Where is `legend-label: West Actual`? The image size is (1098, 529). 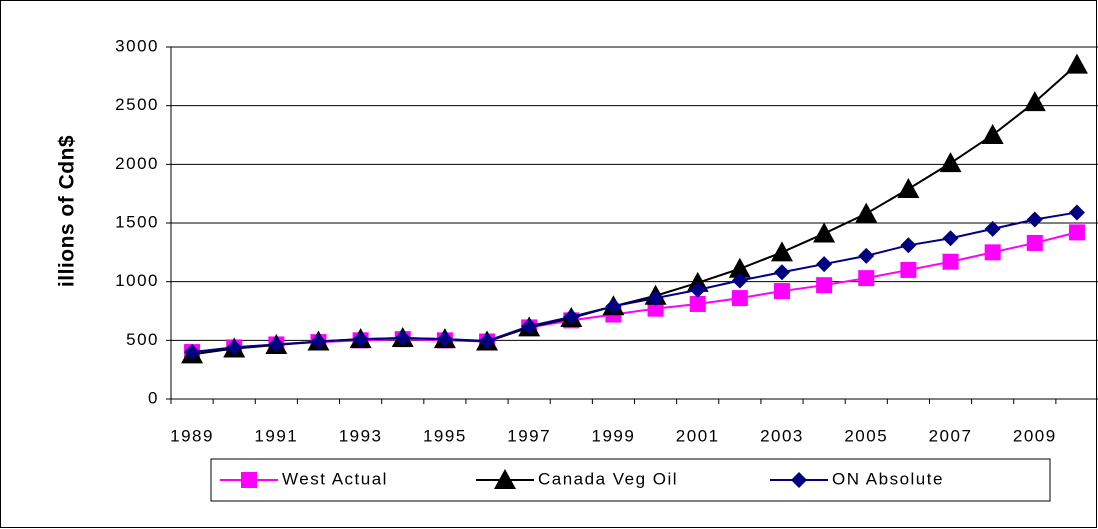 legend-label: West Actual is located at coordinates (335, 478).